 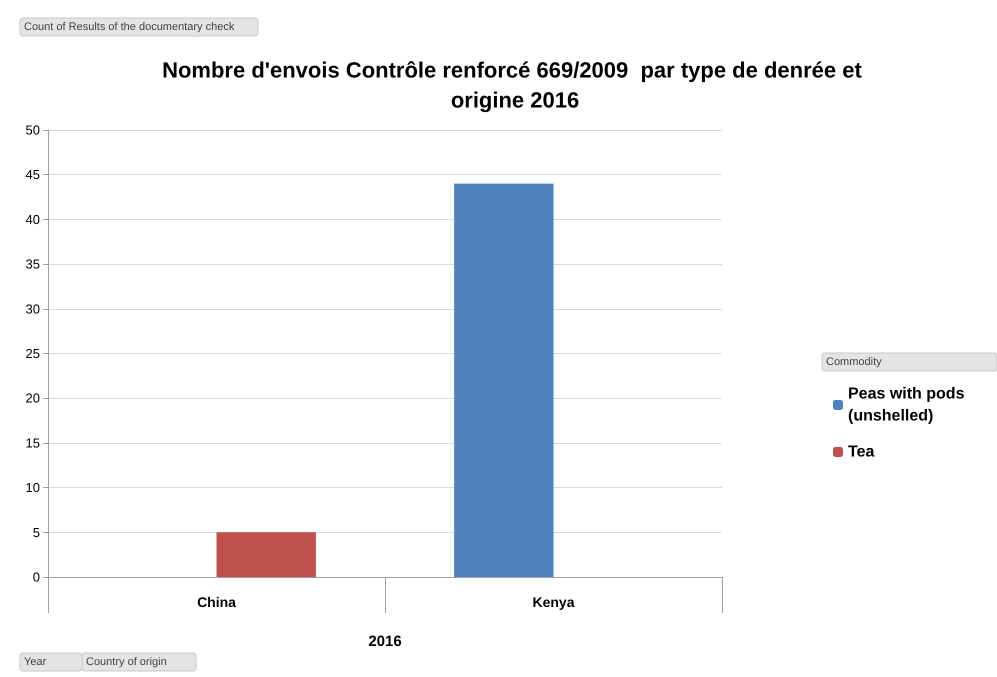 What do you see at coordinates (33, 442) in the screenshot?
I see `y-tick-label: 15` at bounding box center [33, 442].